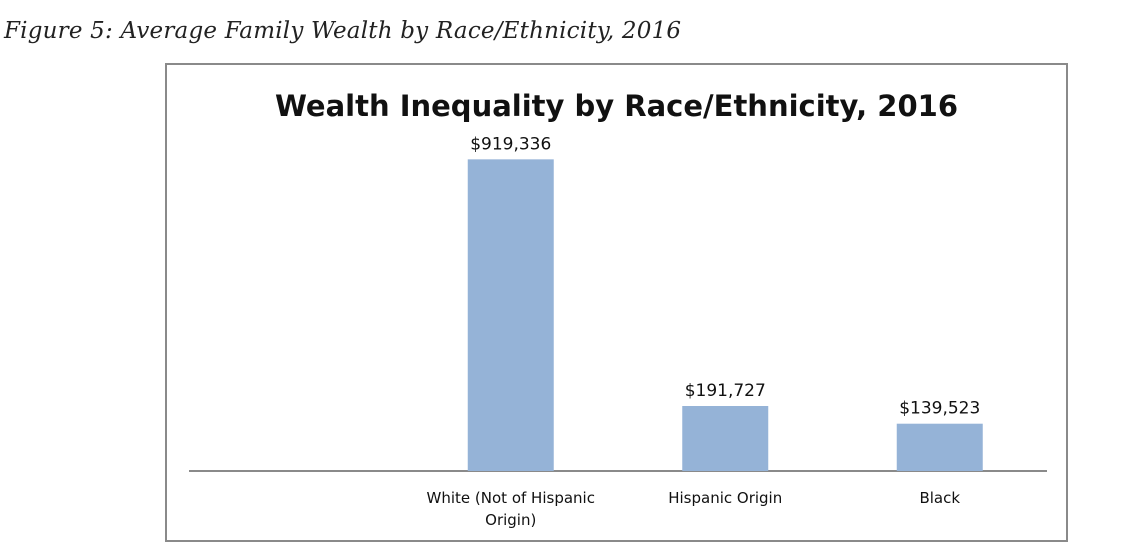 The height and width of the screenshot is (556, 1127). I want to click on data-label: $191,727, so click(725, 391).